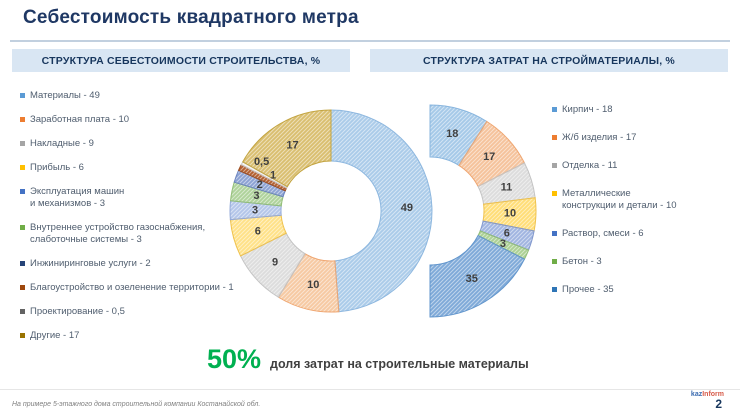 The image size is (740, 416). Describe the element at coordinates (133, 336) in the screenshot. I see `legend-item: Другие - 17` at that location.